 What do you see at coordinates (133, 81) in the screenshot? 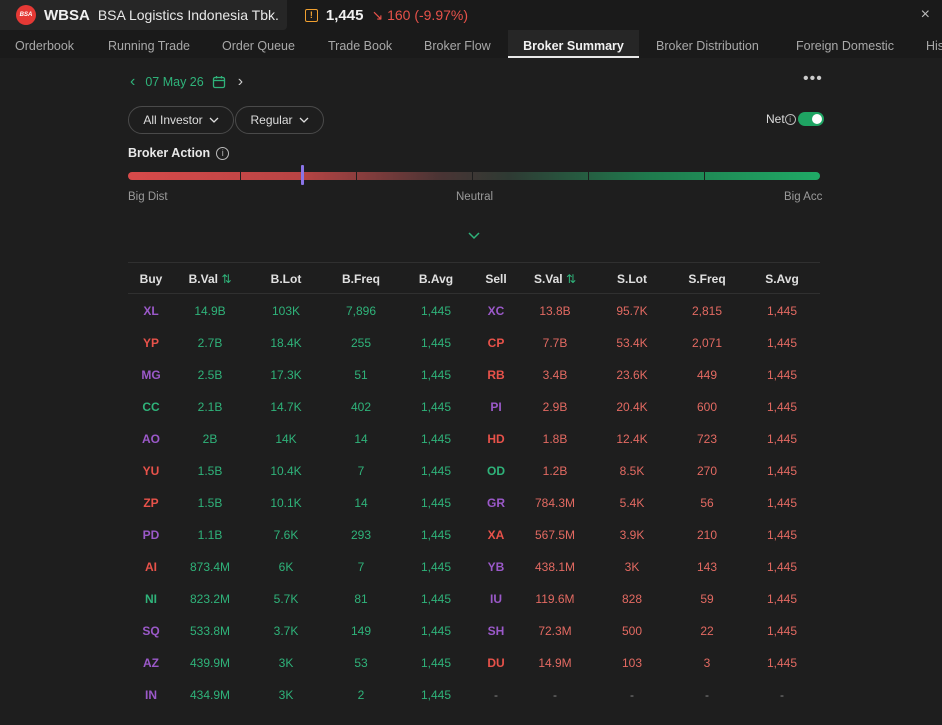
I see `prev-date-icon: ‹` at bounding box center [133, 81].